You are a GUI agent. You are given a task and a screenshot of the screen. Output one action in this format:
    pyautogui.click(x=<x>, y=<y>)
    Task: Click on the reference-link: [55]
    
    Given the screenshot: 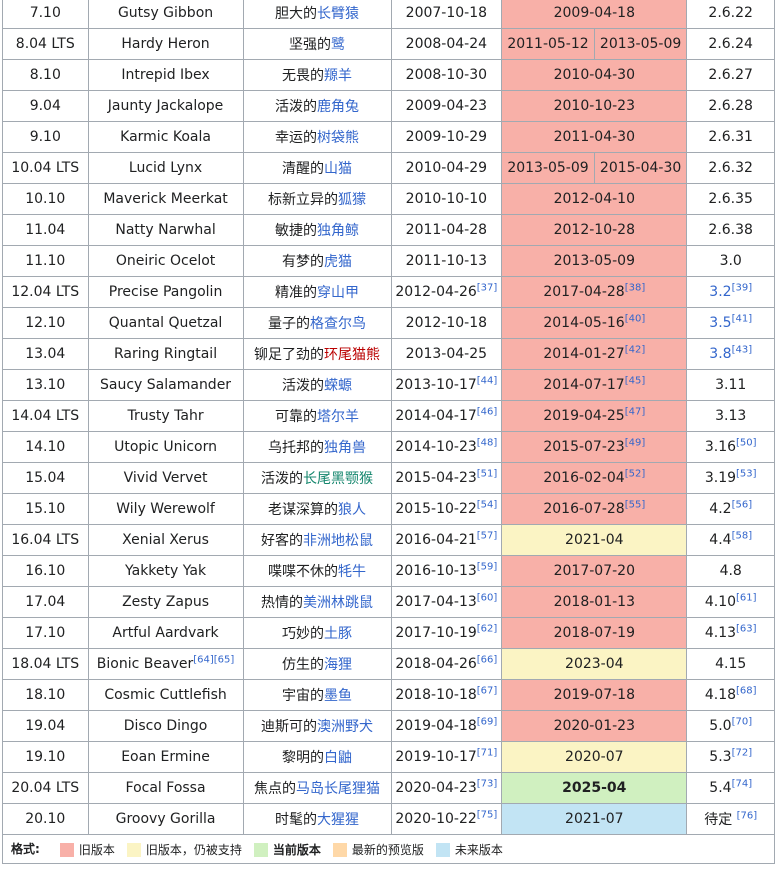 What is the action you would take?
    pyautogui.click(x=635, y=505)
    